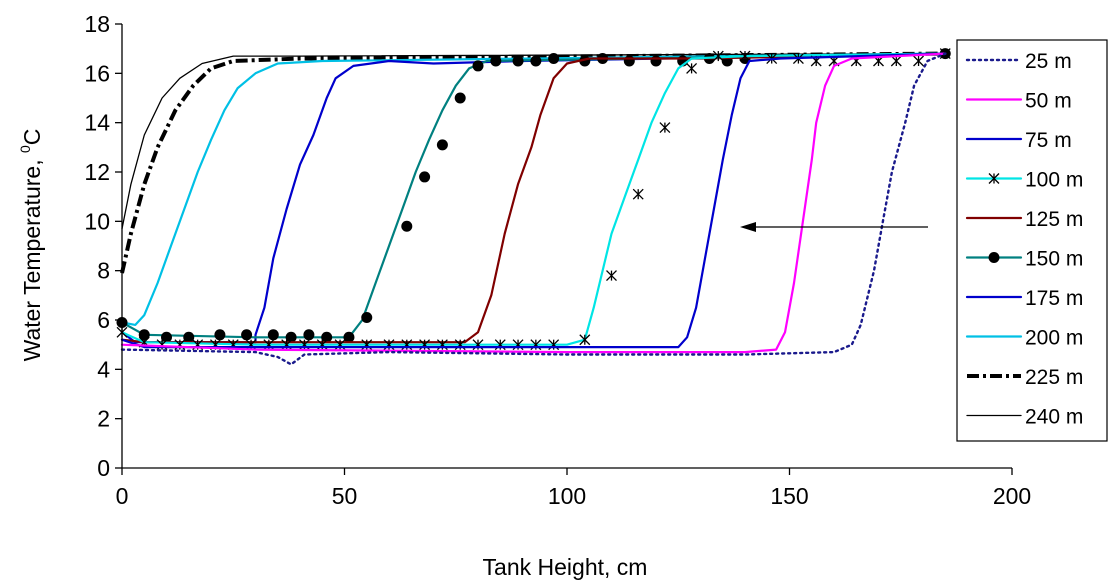 Image resolution: width=1110 pixels, height=585 pixels. I want to click on y-tick-label: 0, so click(103, 468).